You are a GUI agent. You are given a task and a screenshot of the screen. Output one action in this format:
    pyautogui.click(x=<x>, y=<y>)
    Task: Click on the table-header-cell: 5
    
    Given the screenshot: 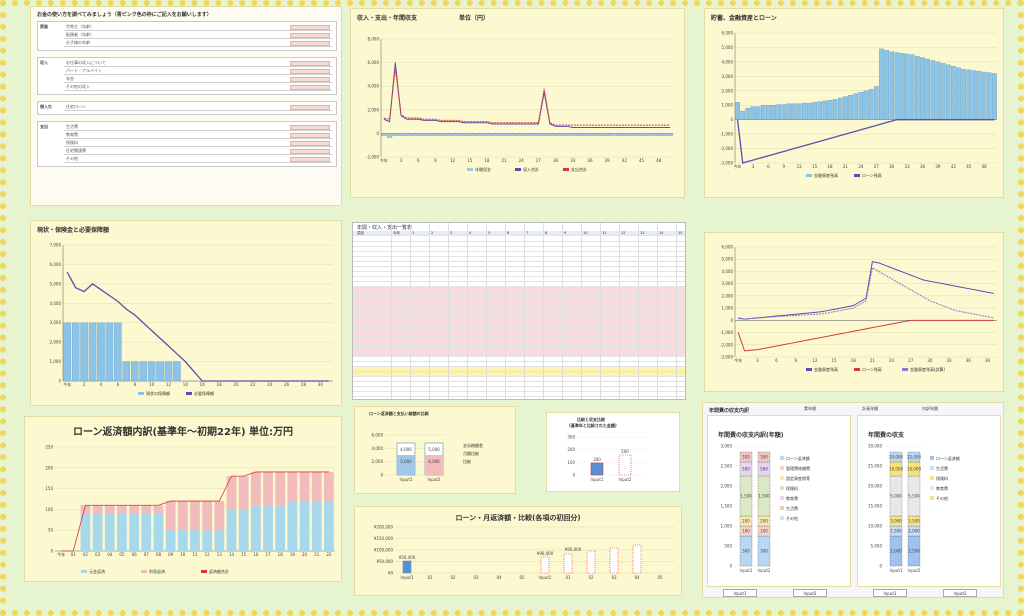 What is the action you would take?
    pyautogui.click(x=489, y=233)
    